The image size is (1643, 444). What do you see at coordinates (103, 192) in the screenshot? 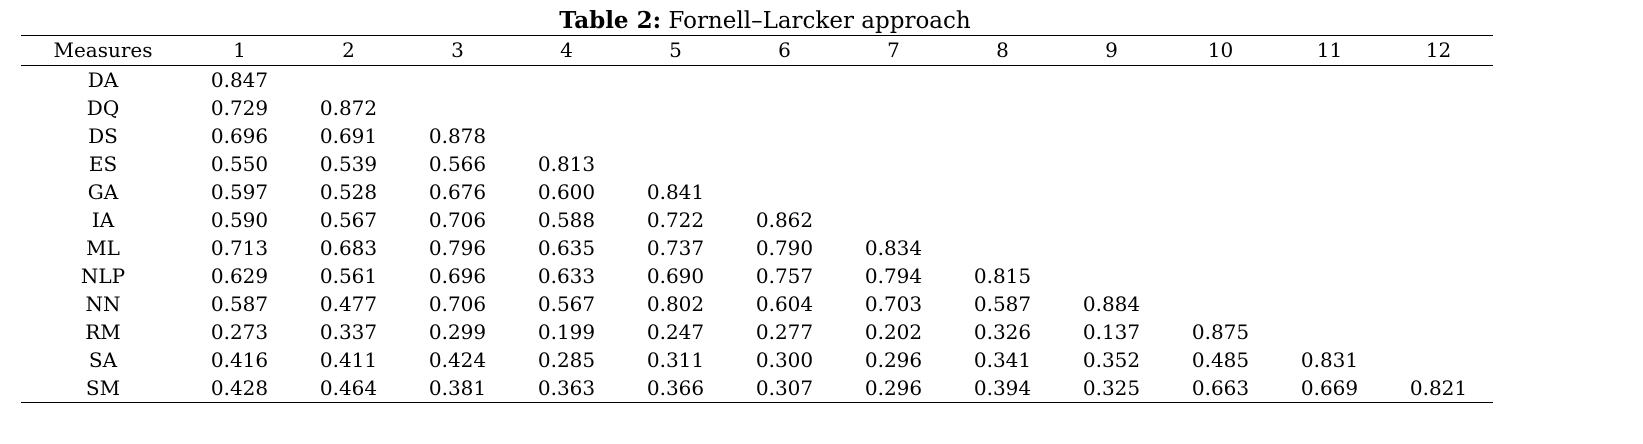
I see `measure-label: GA` at bounding box center [103, 192].